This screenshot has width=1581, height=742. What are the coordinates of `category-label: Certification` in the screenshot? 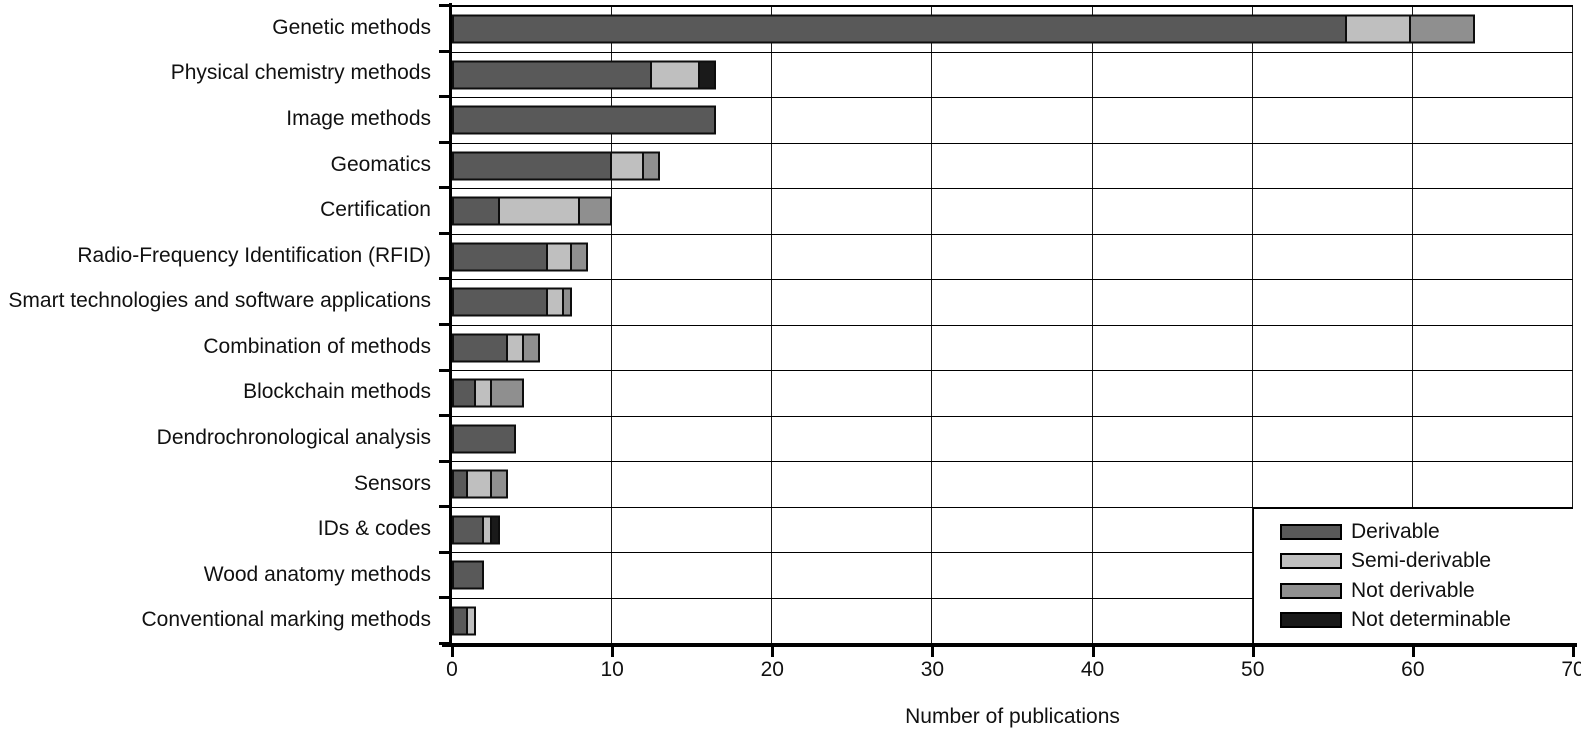 It's located at (375, 210).